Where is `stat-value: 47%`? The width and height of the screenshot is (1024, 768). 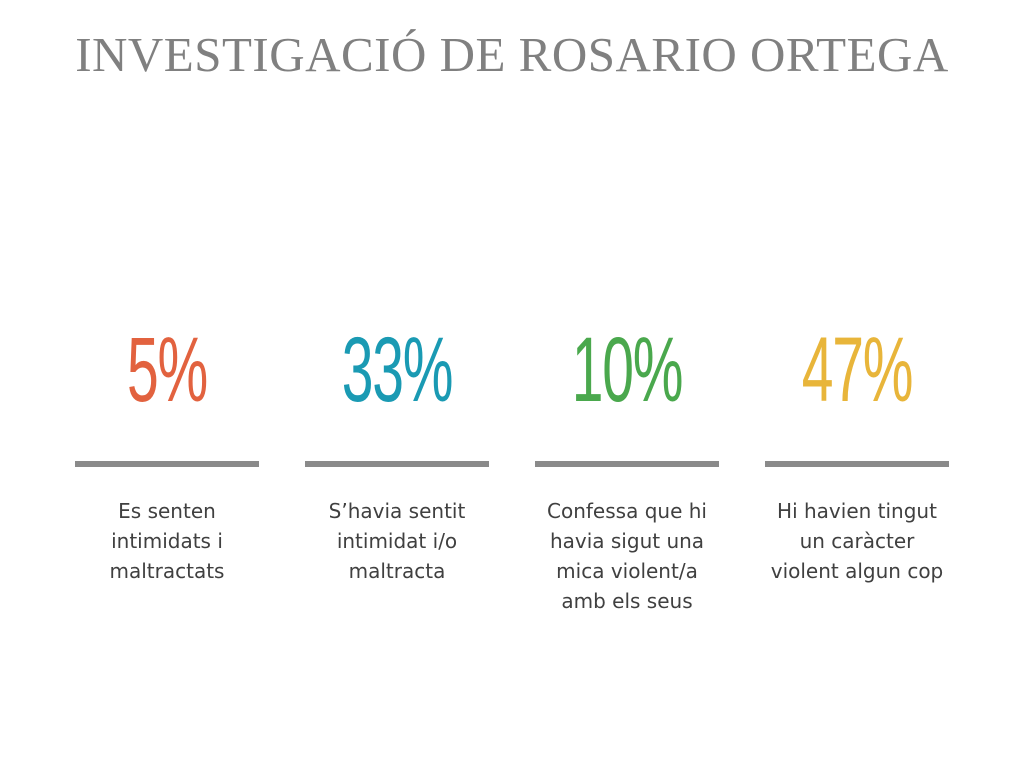
stat-value: 47% is located at coordinates (857, 370).